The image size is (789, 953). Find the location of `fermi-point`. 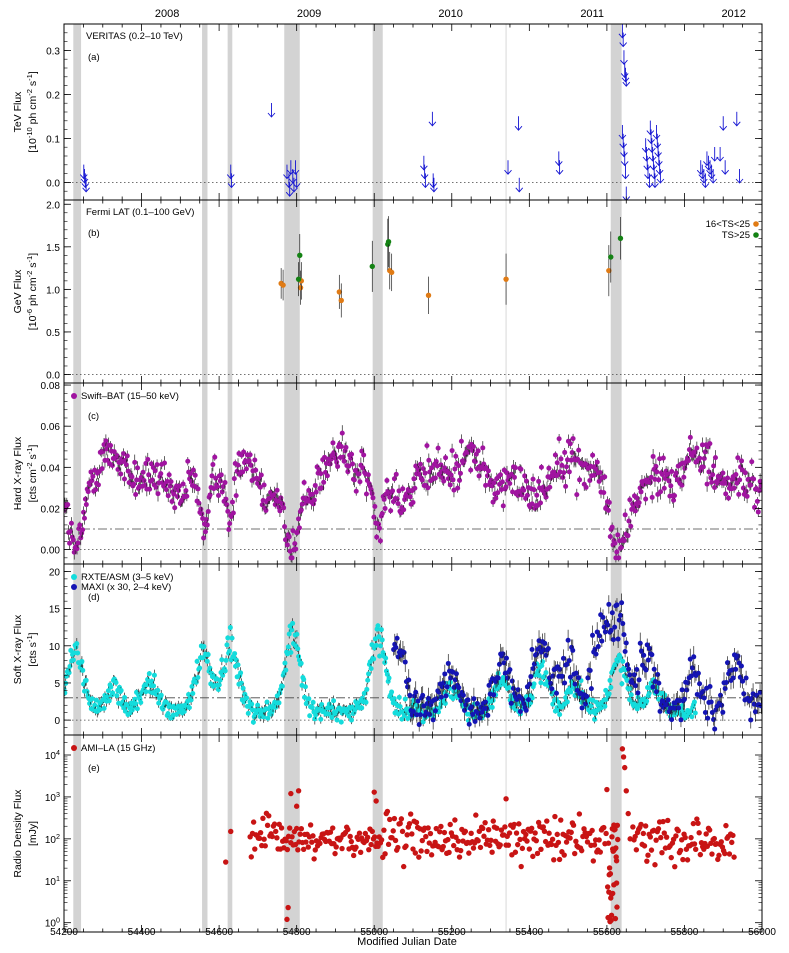

fermi-point is located at coordinates (428, 295).